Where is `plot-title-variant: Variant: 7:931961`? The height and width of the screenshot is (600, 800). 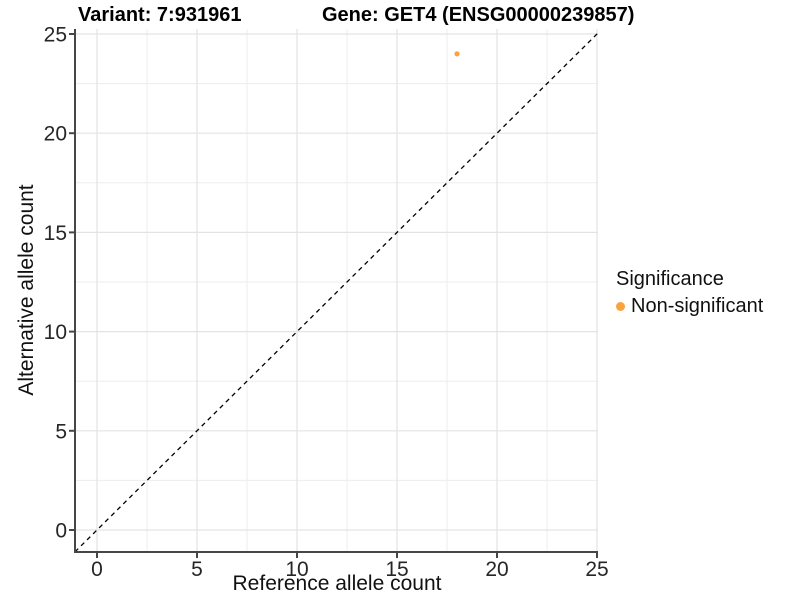 plot-title-variant: Variant: 7:931961 is located at coordinates (160, 15).